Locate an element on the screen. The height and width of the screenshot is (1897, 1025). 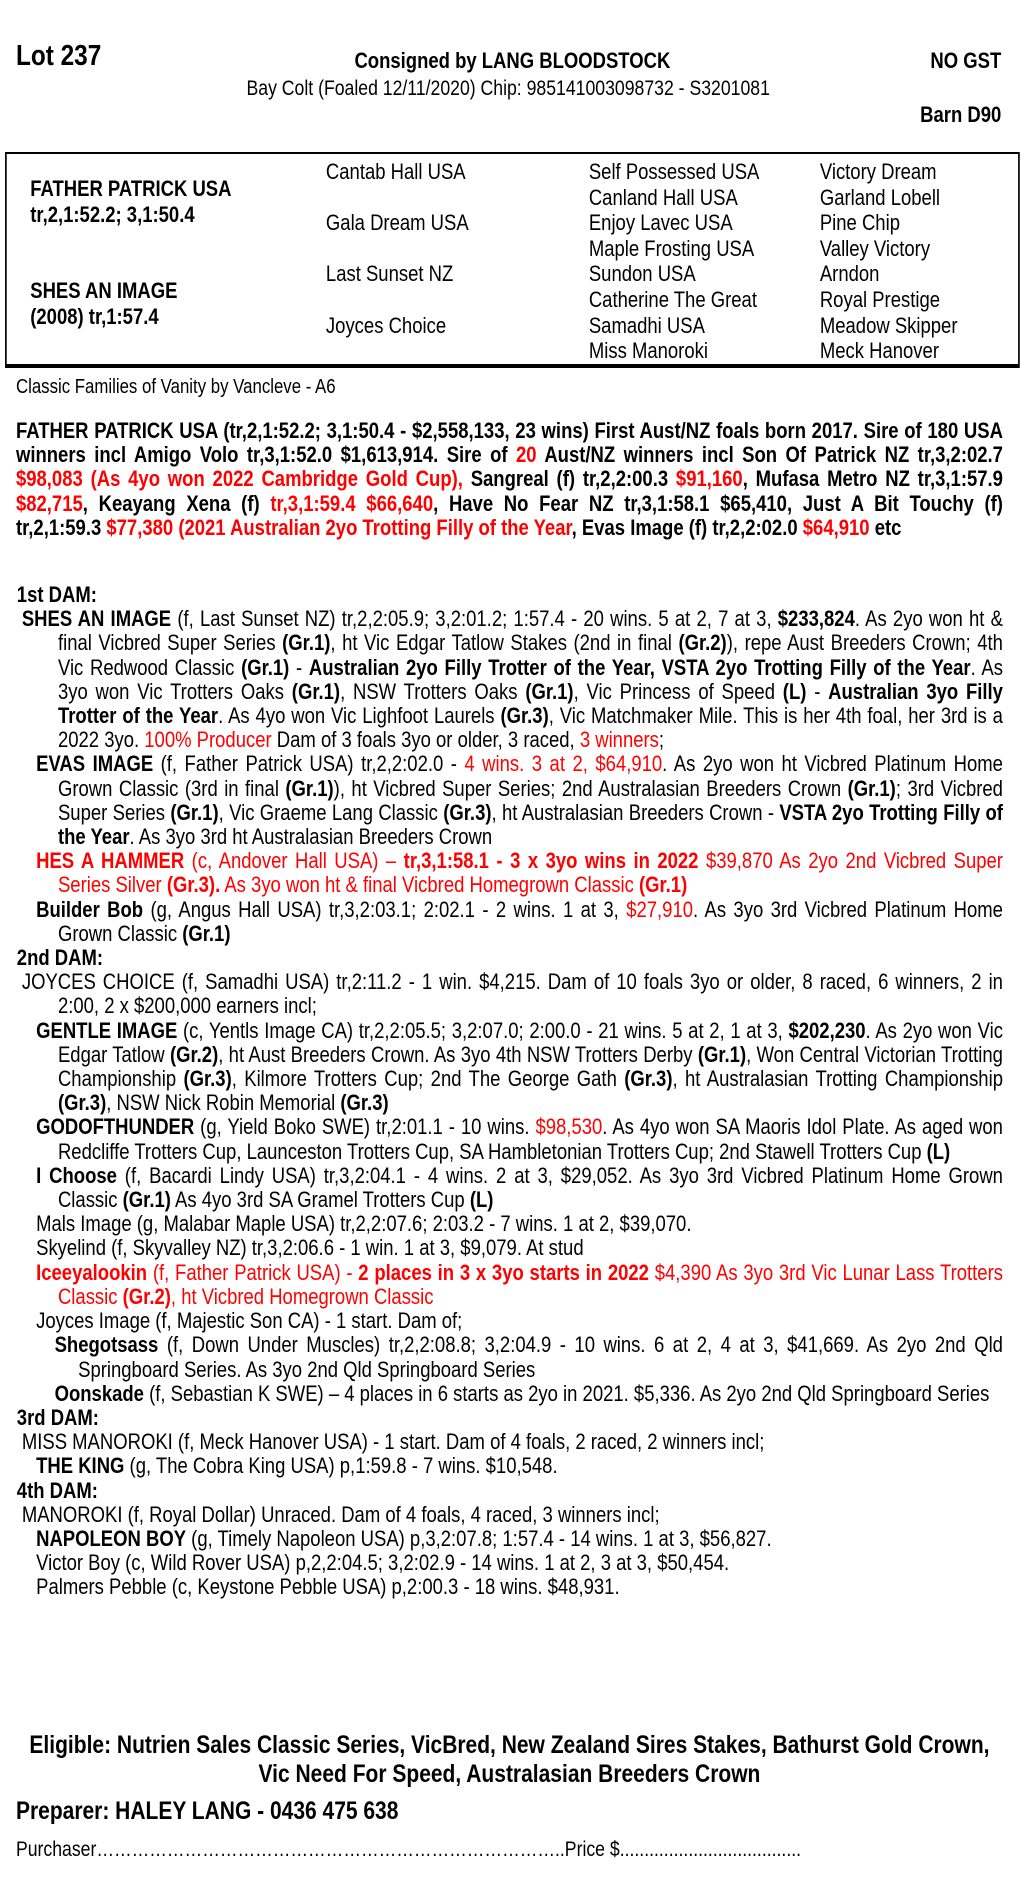
text-run: GODOFTHUNDER is located at coordinates (115, 1127).